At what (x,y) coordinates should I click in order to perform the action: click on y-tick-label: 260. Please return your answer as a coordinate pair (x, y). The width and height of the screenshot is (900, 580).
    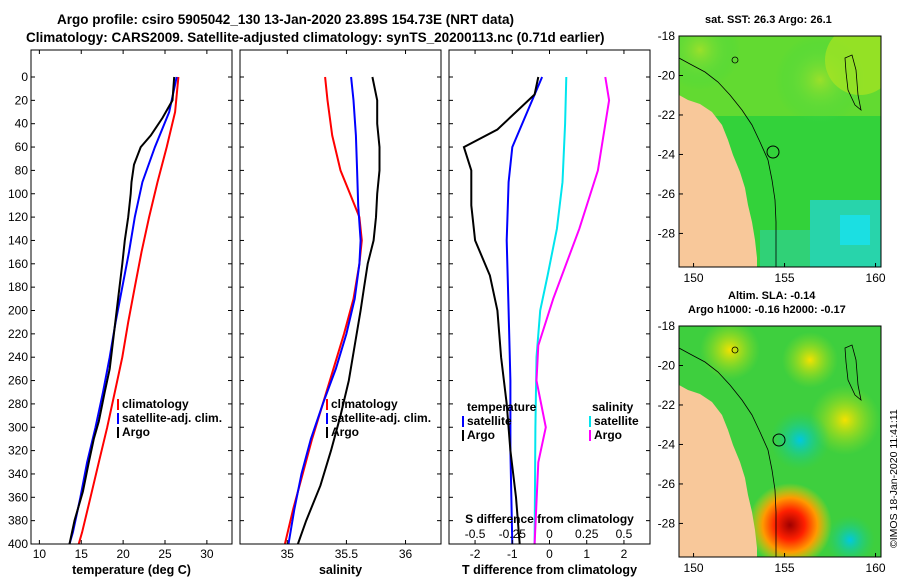
    Looking at the image, I should click on (18, 381).